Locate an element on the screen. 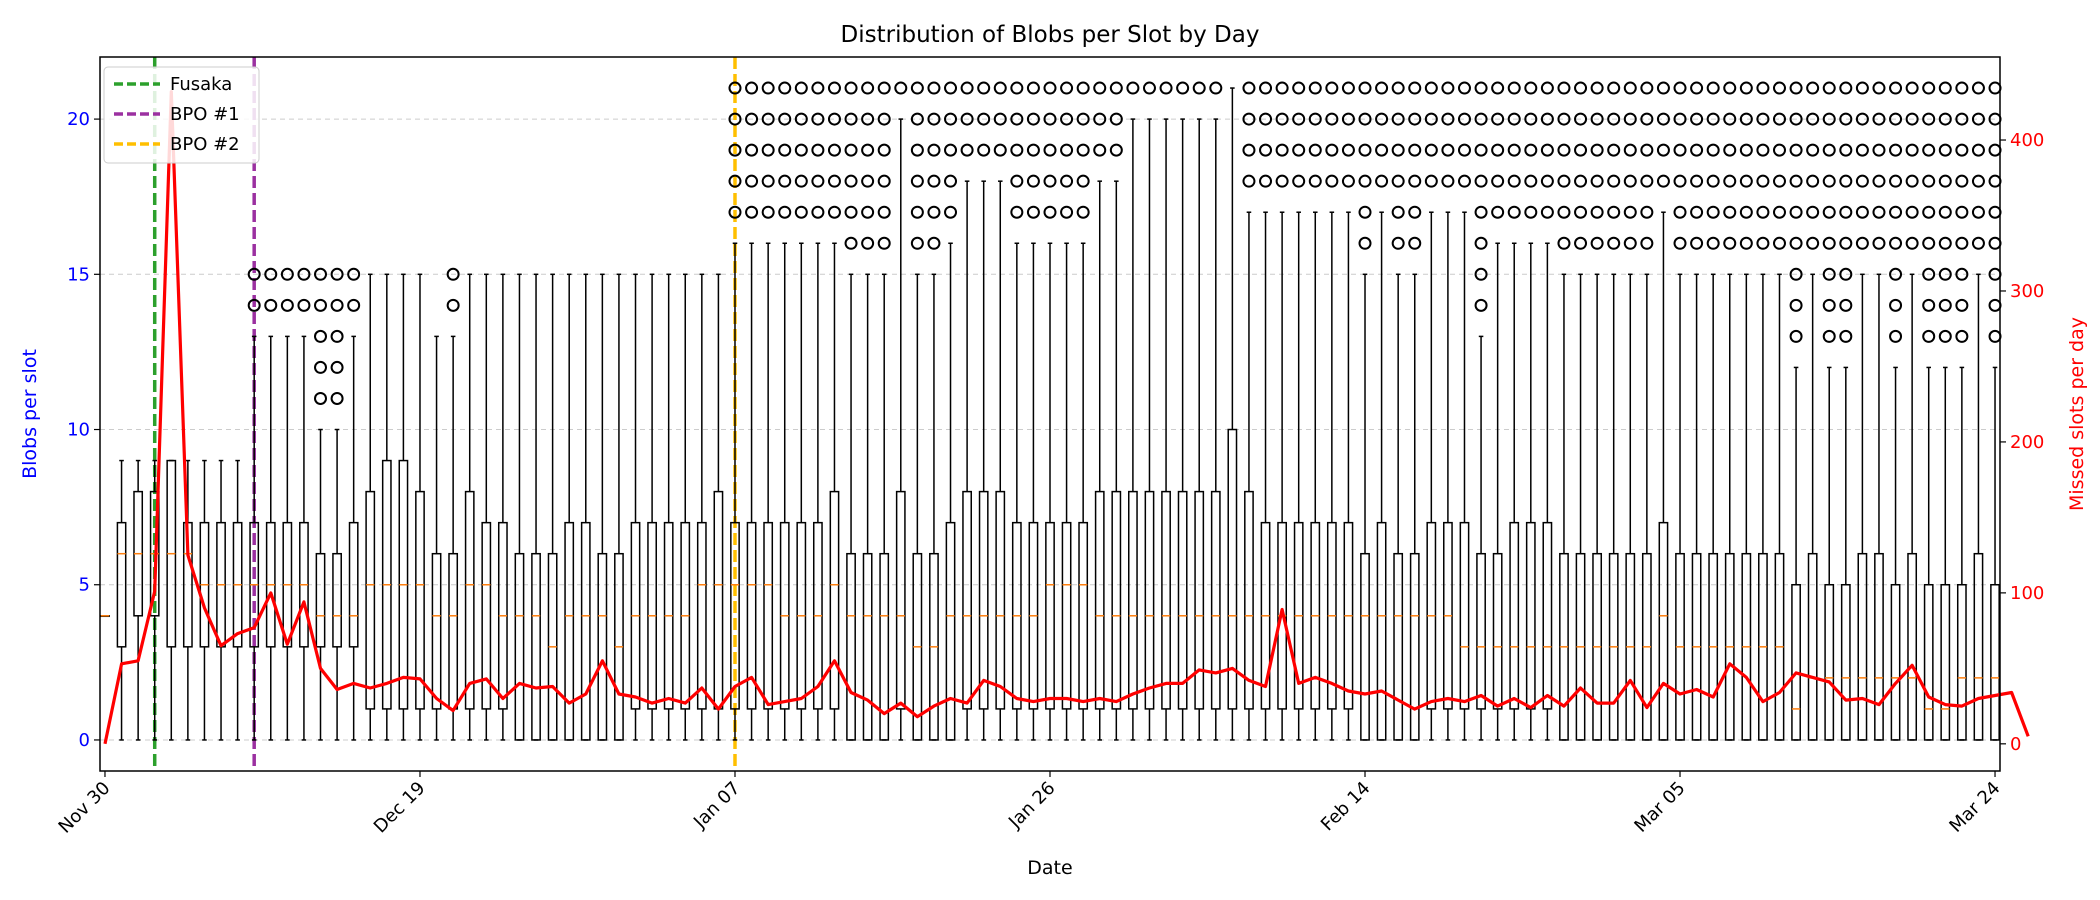 The width and height of the screenshot is (2100, 900). y-left-tick-label: 15 is located at coordinates (78, 274).